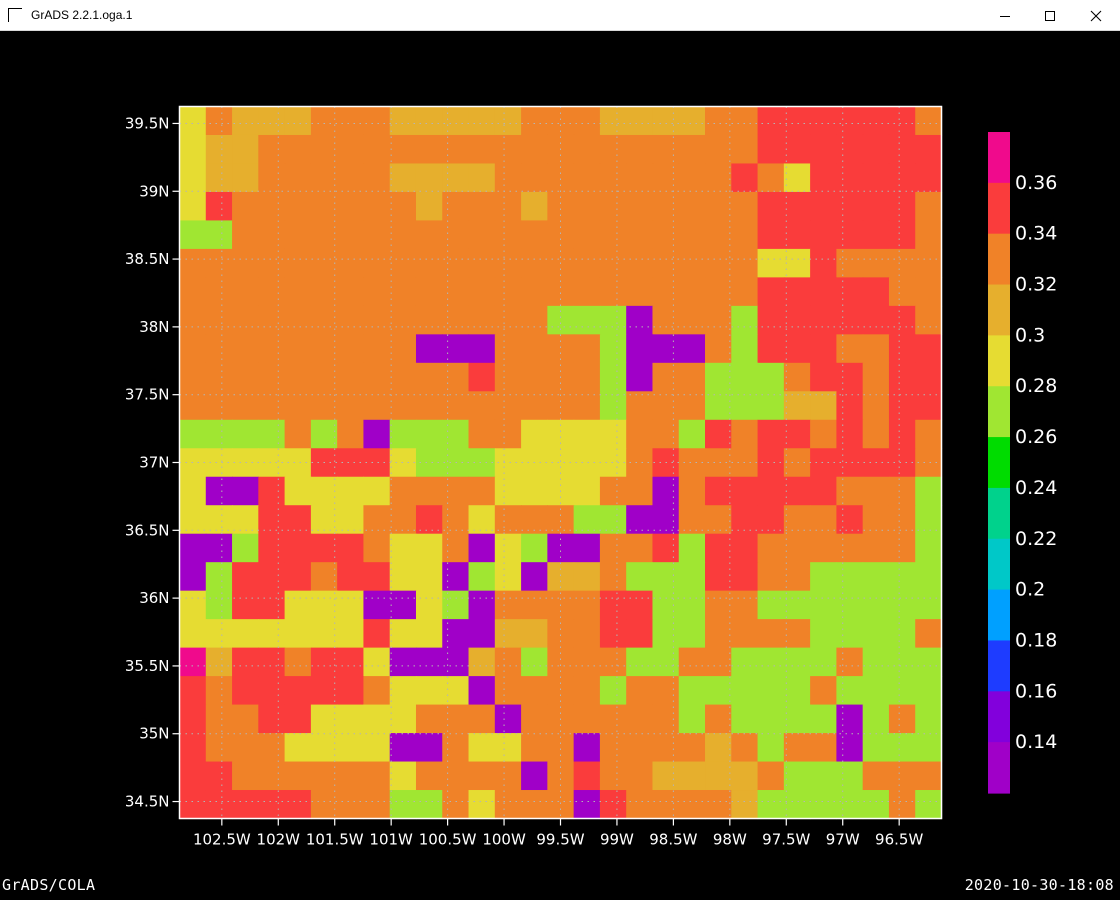 The width and height of the screenshot is (1120, 900). Describe the element at coordinates (1096, 15) in the screenshot. I see `close-button` at that location.